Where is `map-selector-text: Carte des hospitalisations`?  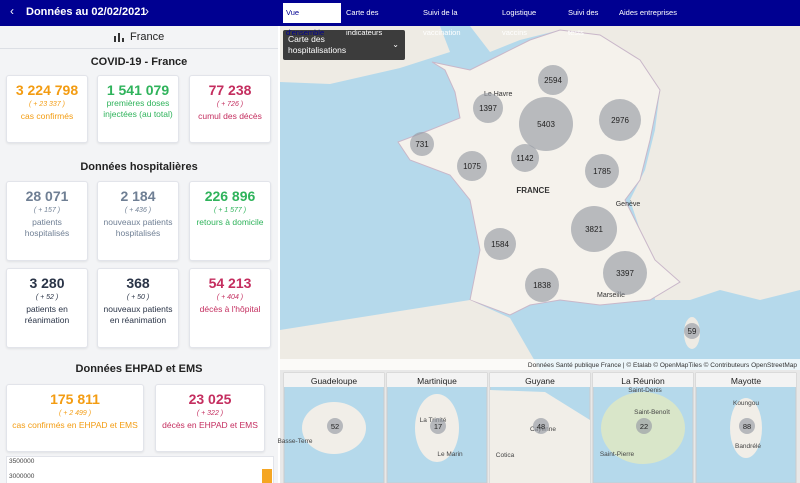
map-selector-text: Carte des hospitalisations is located at coordinates (317, 44).